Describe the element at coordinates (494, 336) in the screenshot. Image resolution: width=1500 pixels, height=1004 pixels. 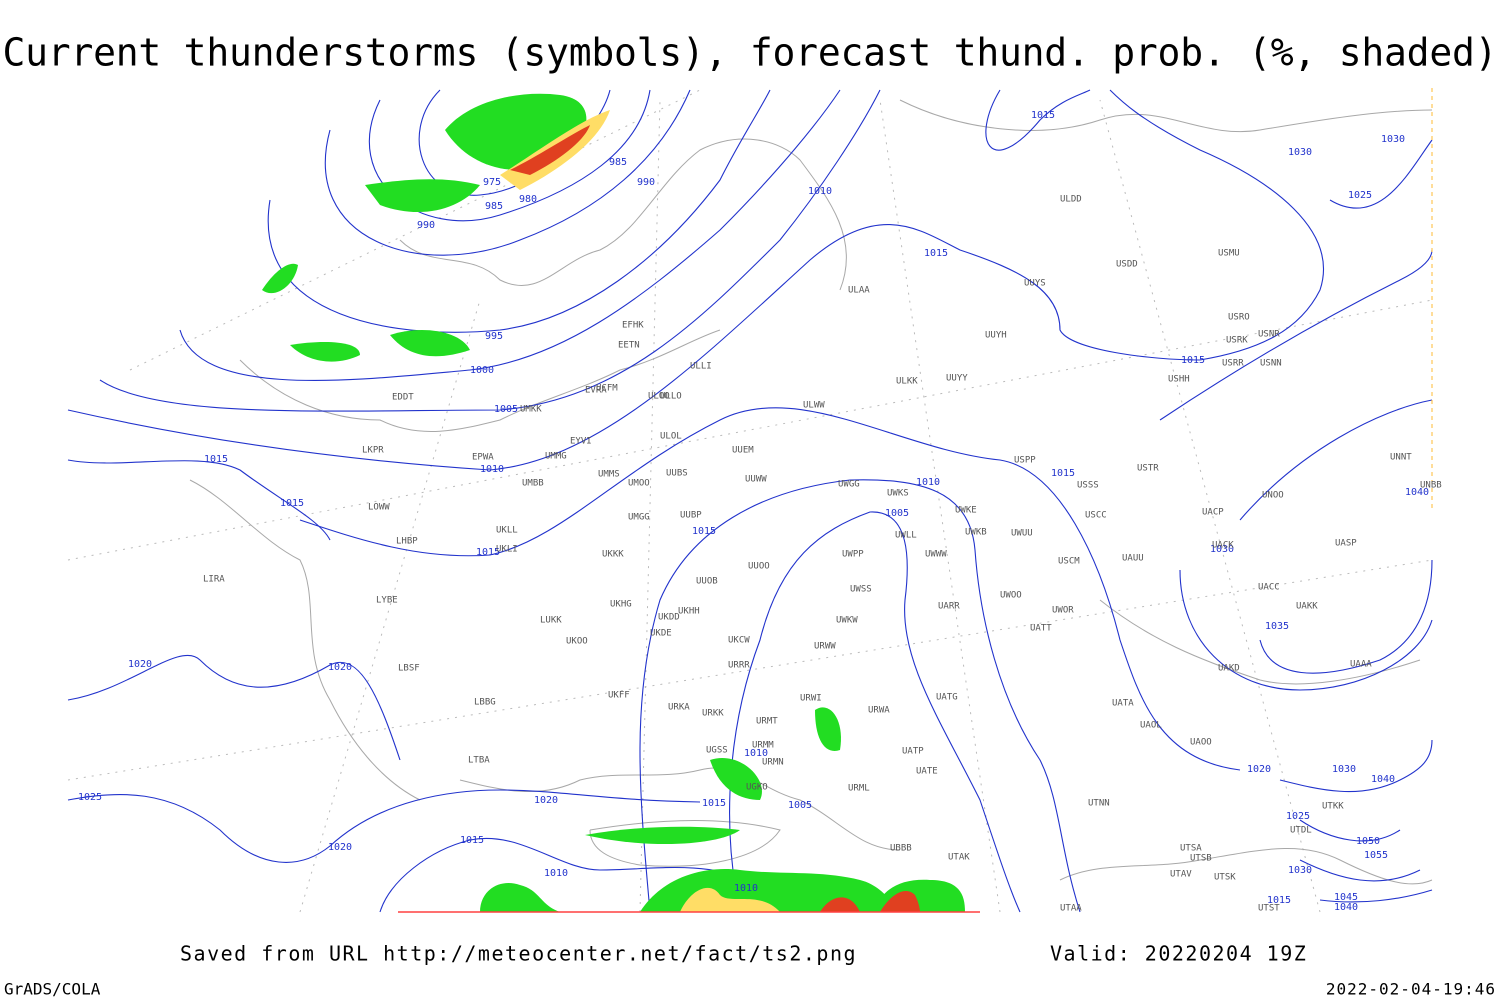
I see `isobar-label: 995` at that location.